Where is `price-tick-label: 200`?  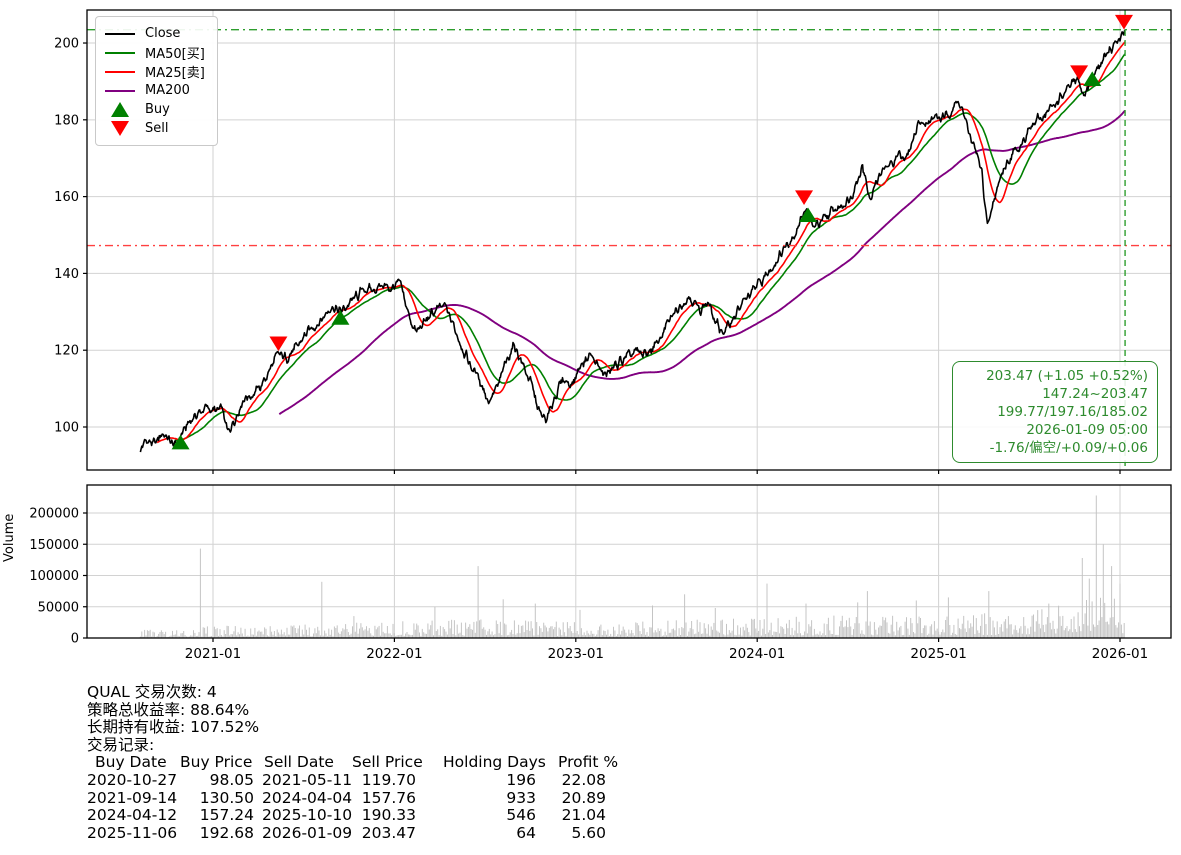
price-tick-label: 200 is located at coordinates (66, 44).